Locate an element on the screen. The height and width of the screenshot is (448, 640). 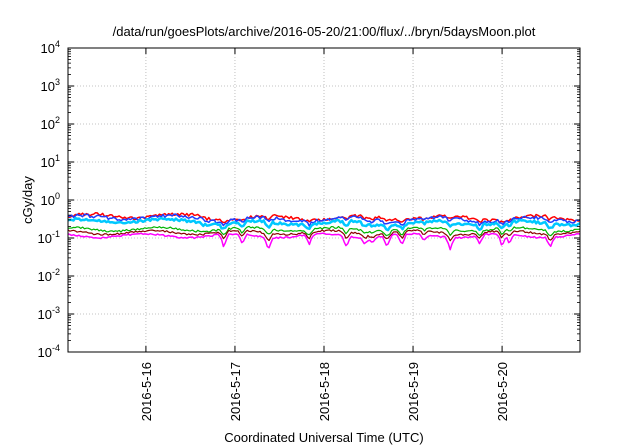
x-tick-label: 2016-5-19 is located at coordinates (413, 391).